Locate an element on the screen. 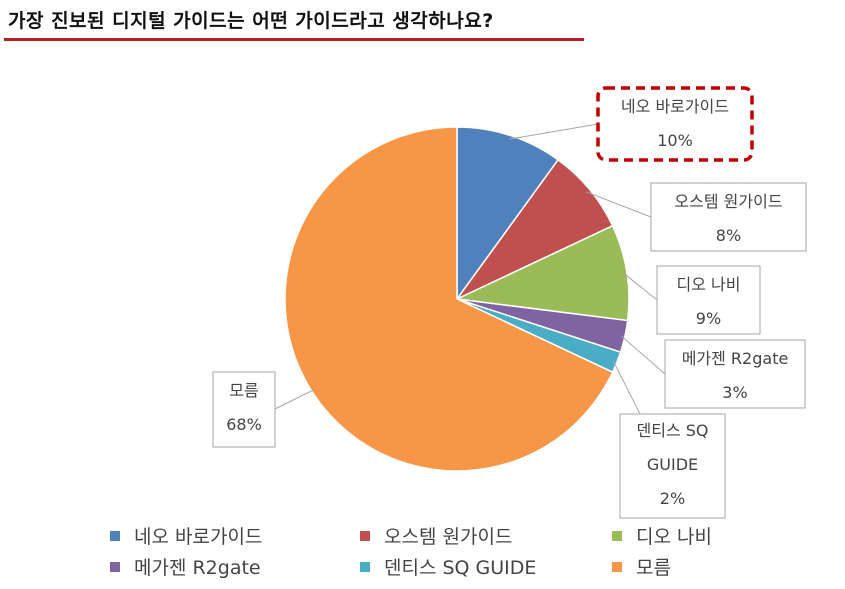  legend-label: 모름 is located at coordinates (653, 568).